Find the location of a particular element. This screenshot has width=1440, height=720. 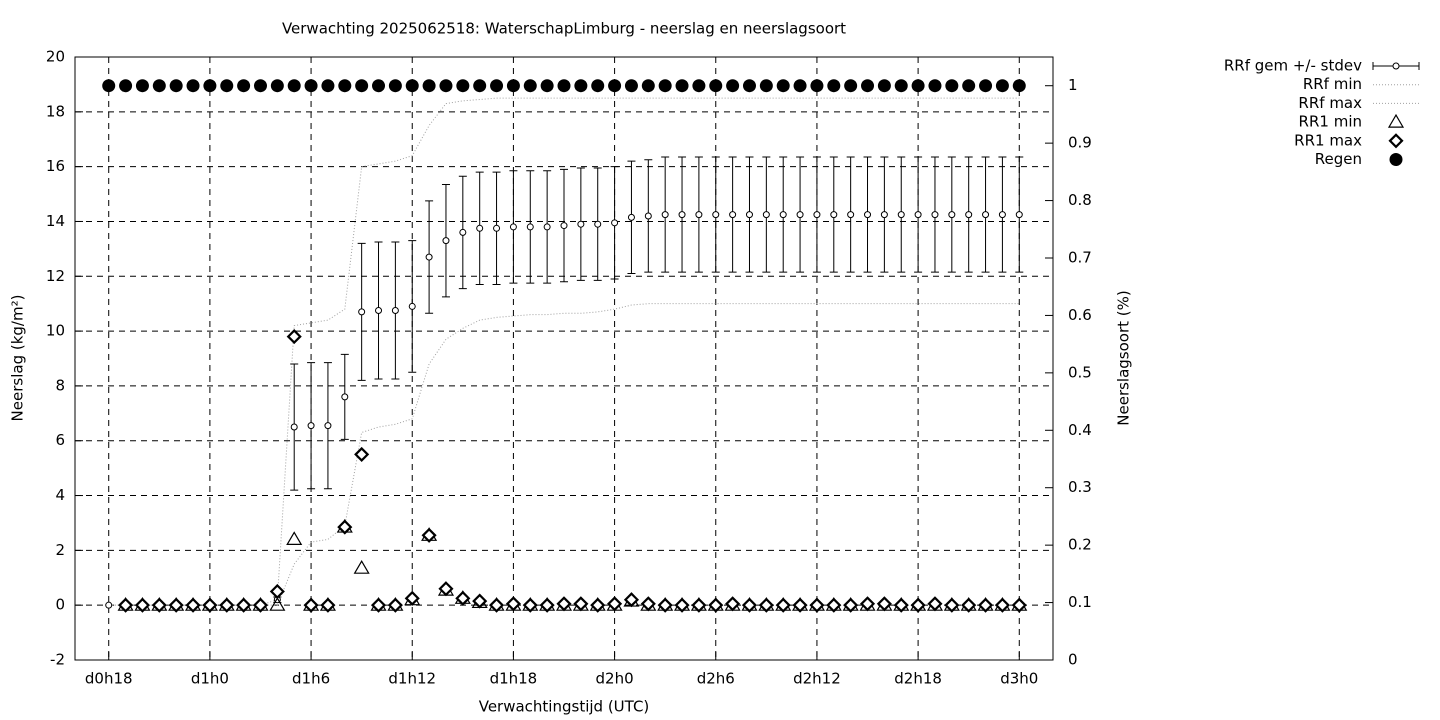

x-tick-label: d2h0 is located at coordinates (615, 679).